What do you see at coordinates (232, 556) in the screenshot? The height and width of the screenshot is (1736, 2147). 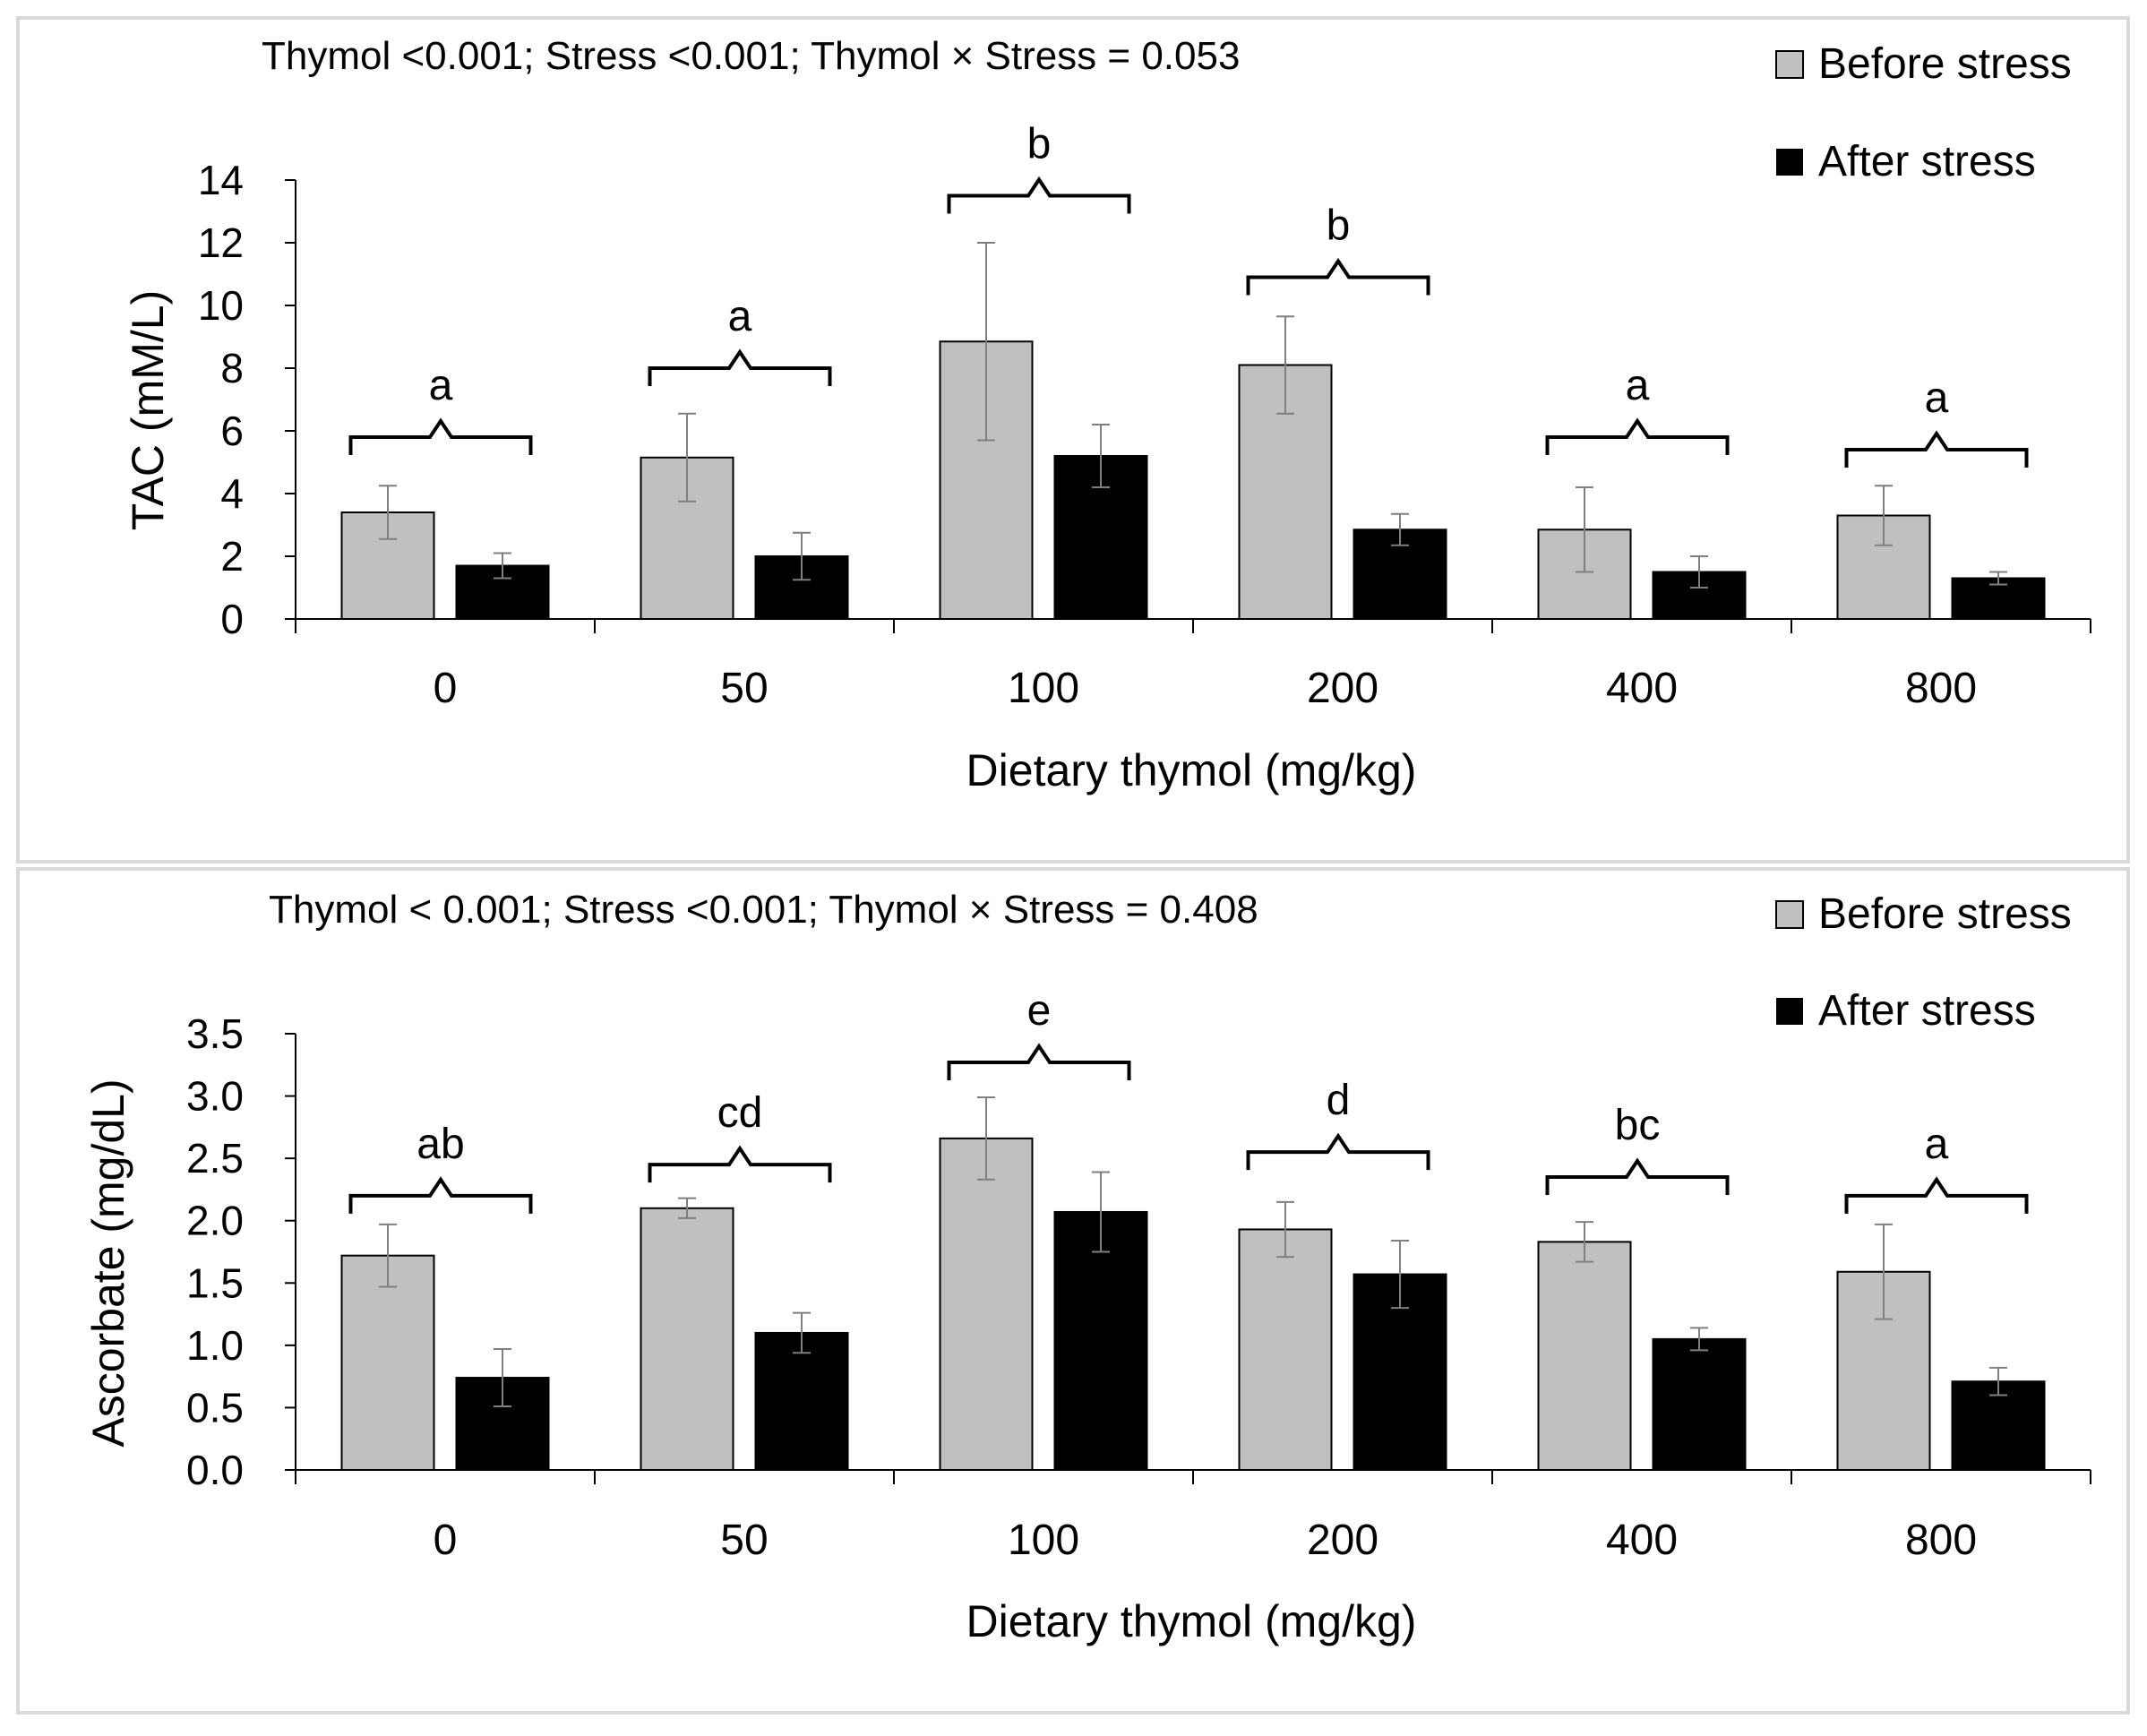 I see `y-tick-label: 2` at bounding box center [232, 556].